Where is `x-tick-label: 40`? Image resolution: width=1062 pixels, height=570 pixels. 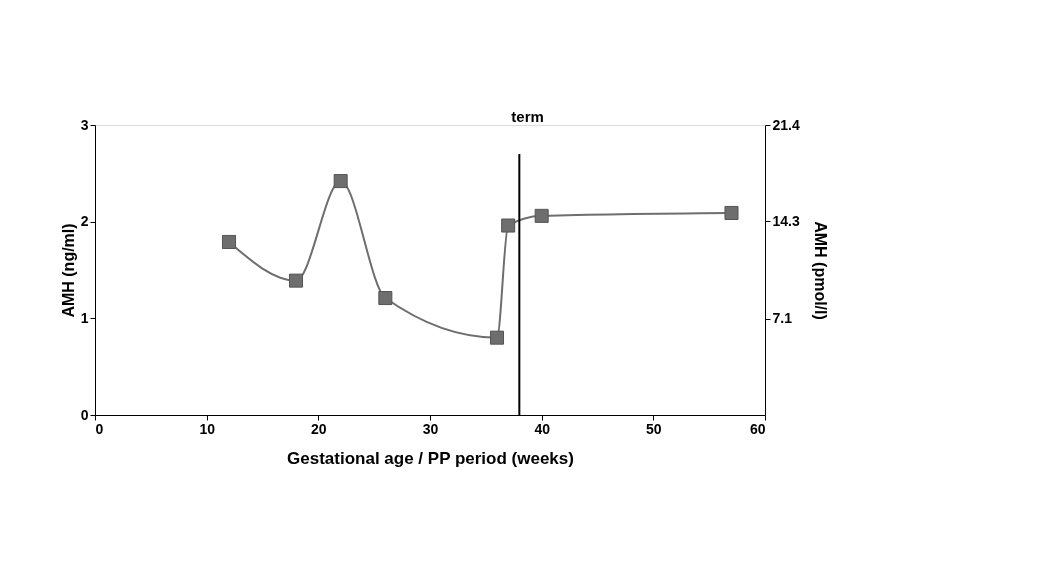 x-tick-label: 40 is located at coordinates (542, 428).